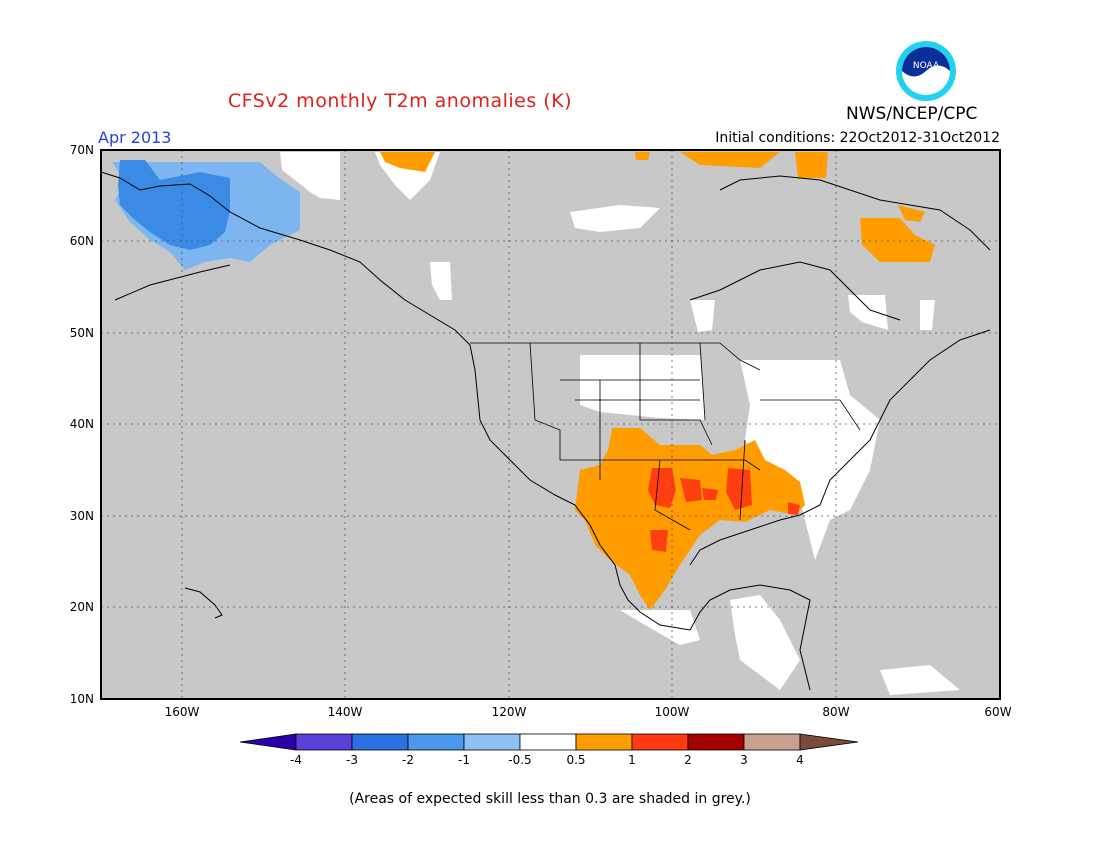 The height and width of the screenshot is (850, 1100). Describe the element at coordinates (408, 760) in the screenshot. I see `colorbar-label: -2` at that location.